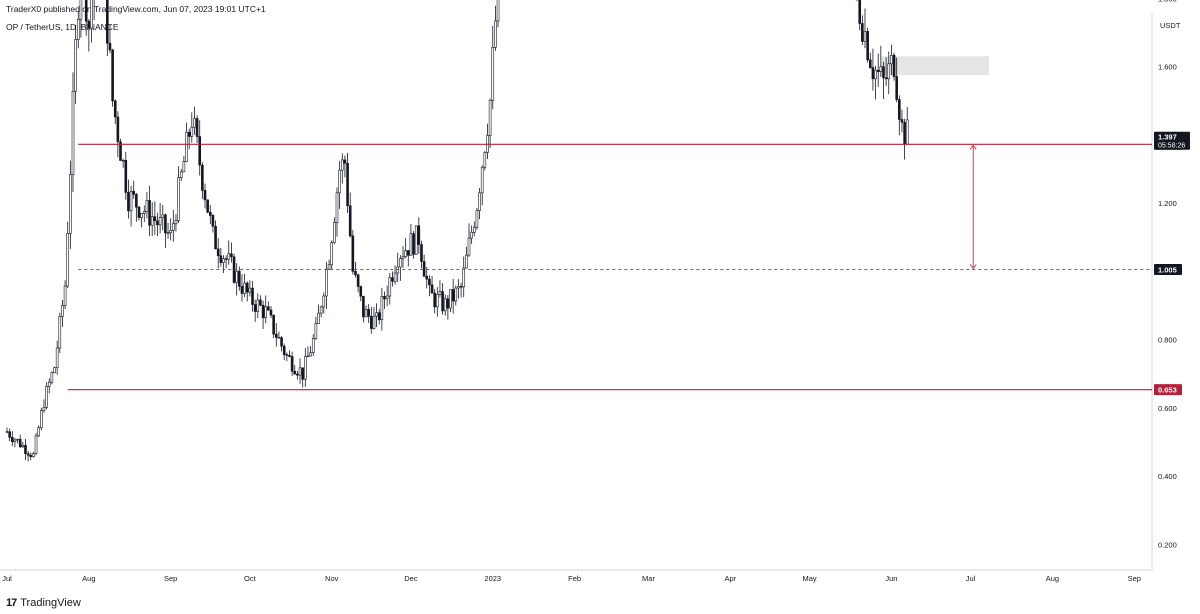 The height and width of the screenshot is (614, 1200). I want to click on time-tick-label: Nov, so click(332, 578).